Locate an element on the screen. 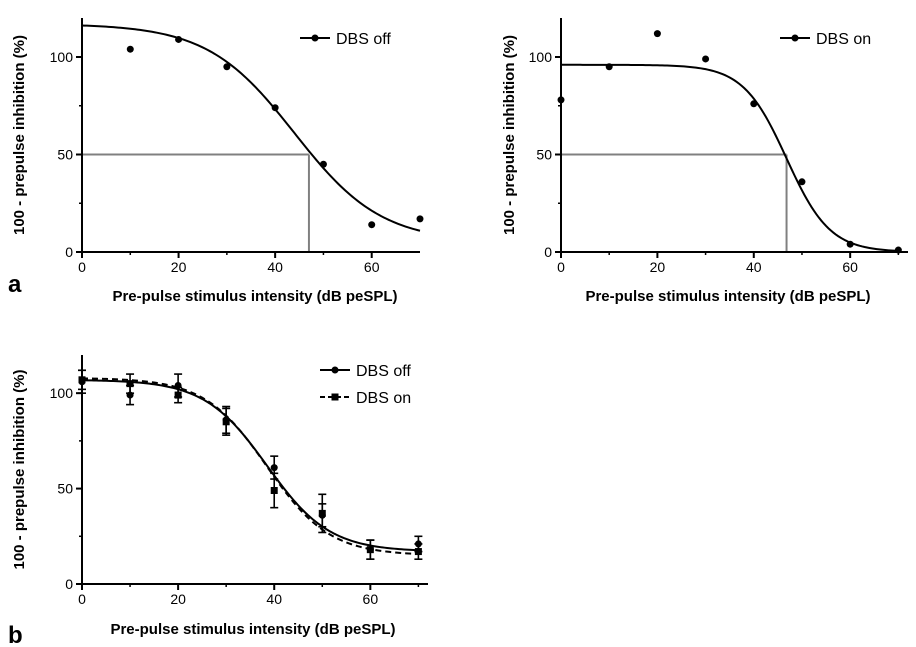 This screenshot has width=916, height=647. panel-label-a: a is located at coordinates (15, 284).